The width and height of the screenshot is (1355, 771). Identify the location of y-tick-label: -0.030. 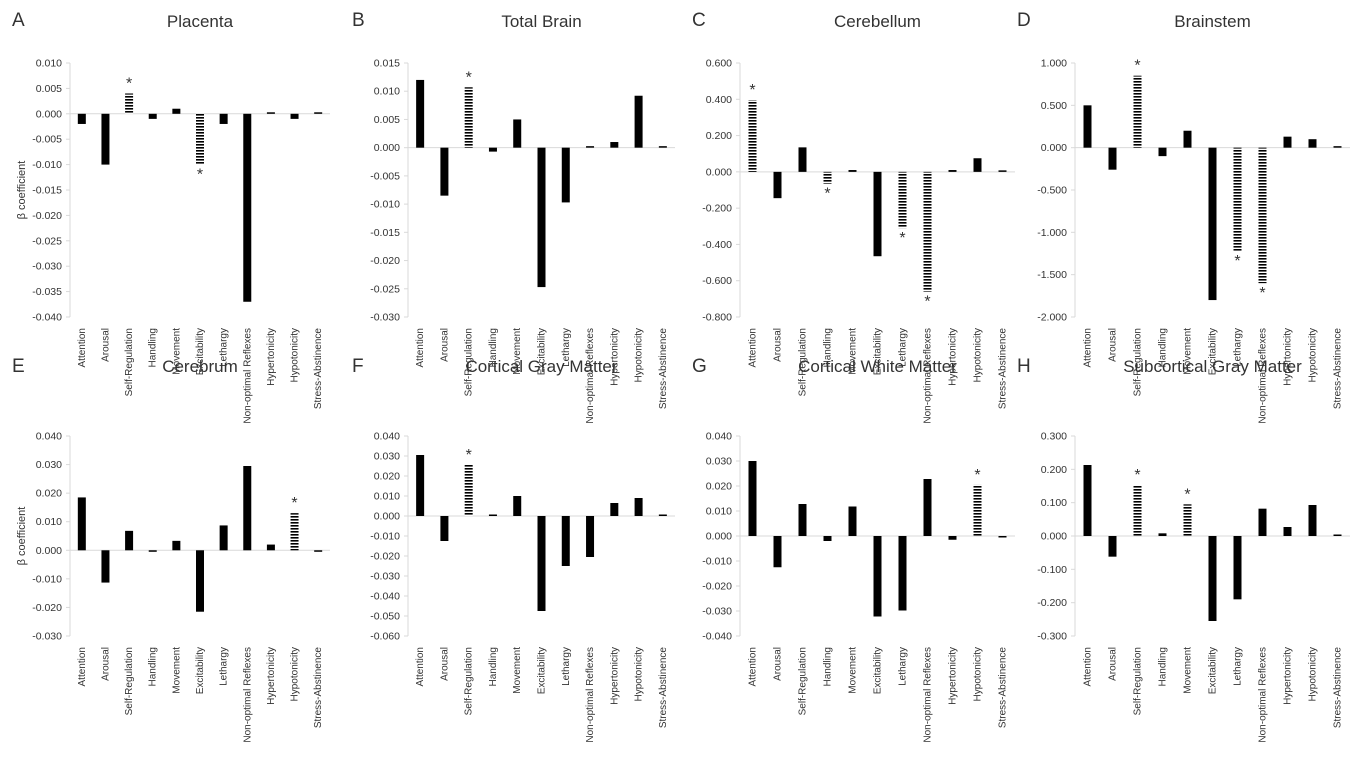
(47, 637).